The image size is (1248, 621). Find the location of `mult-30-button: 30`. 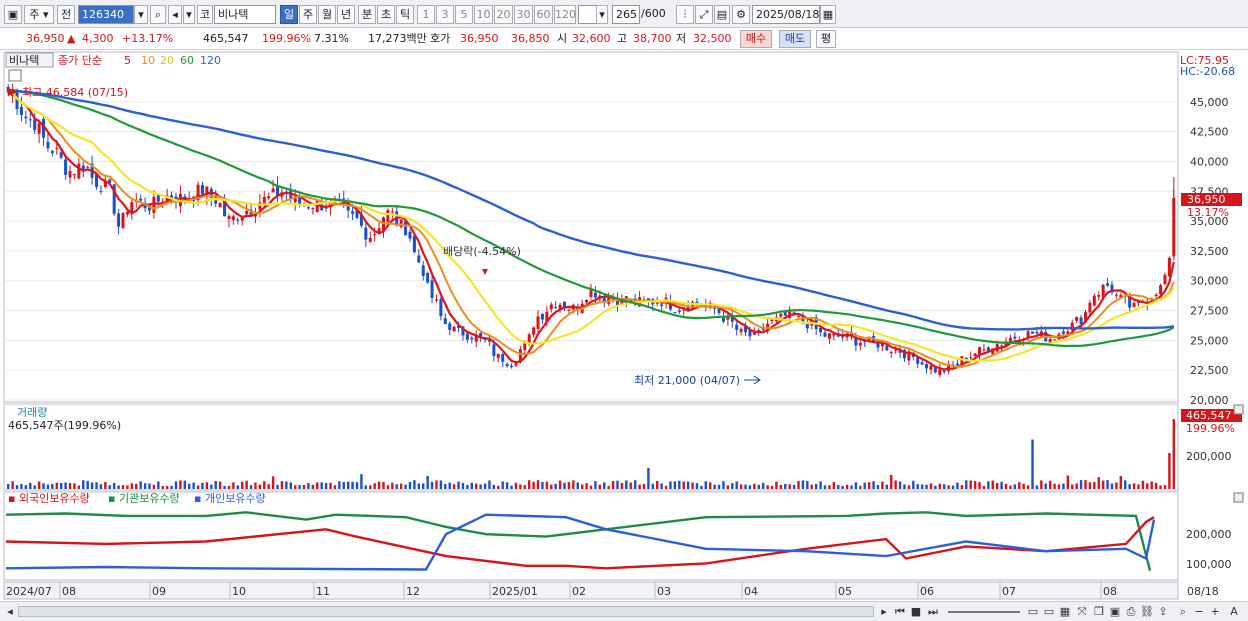

mult-30-button: 30 is located at coordinates (523, 14).